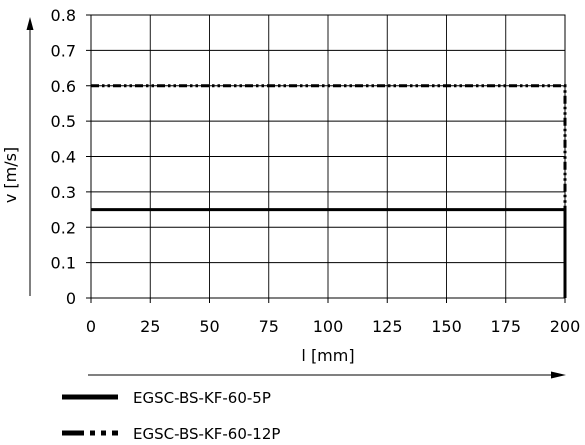 The image size is (585, 445). I want to click on y-tick-label: 0.1, so click(63, 263).